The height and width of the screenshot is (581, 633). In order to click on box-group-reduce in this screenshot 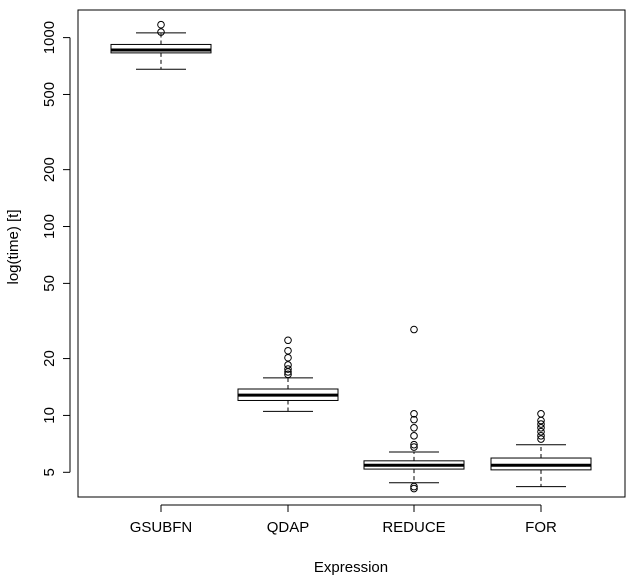, I will do `click(414, 409)`.